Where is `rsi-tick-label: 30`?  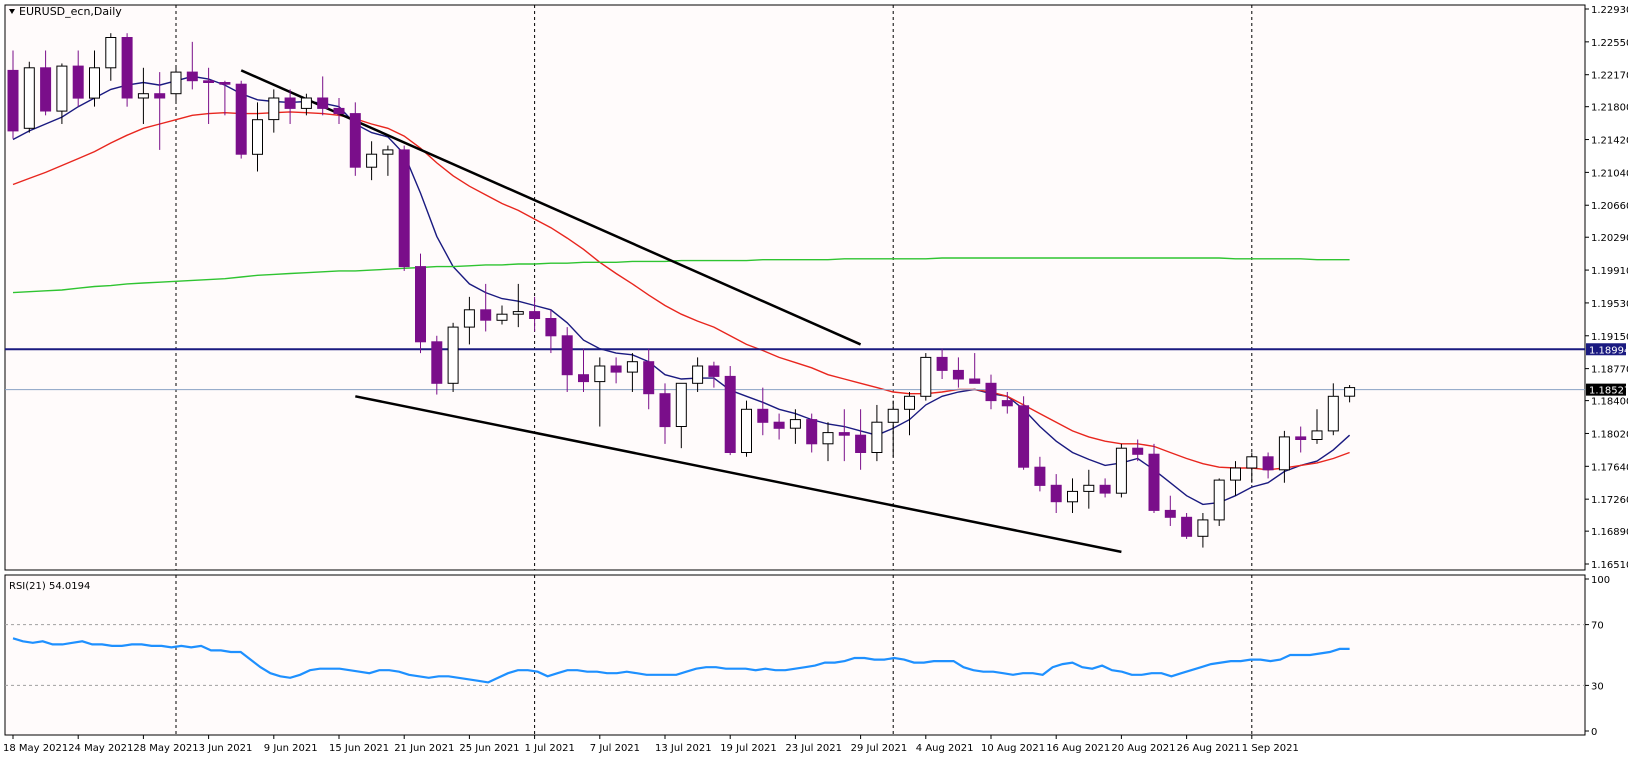 rsi-tick-label: 30 is located at coordinates (1597, 686).